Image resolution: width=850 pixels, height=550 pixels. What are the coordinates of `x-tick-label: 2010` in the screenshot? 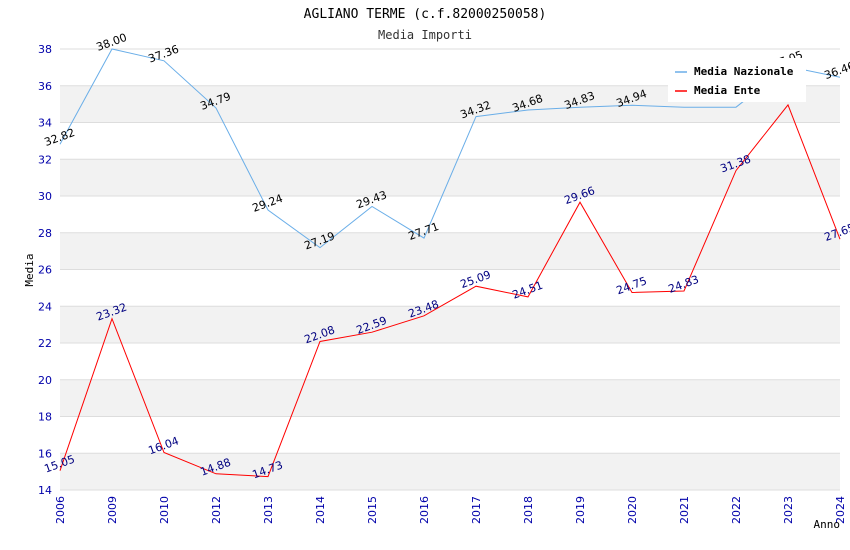 It's located at (164, 510).